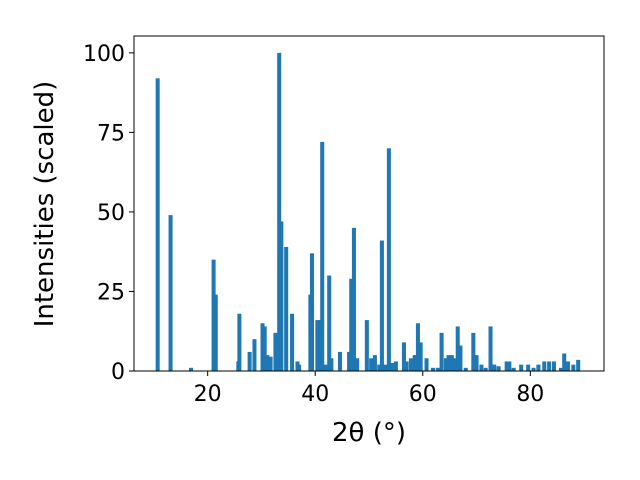 The image size is (640, 480). I want to click on x-tick-label: 60, so click(423, 394).